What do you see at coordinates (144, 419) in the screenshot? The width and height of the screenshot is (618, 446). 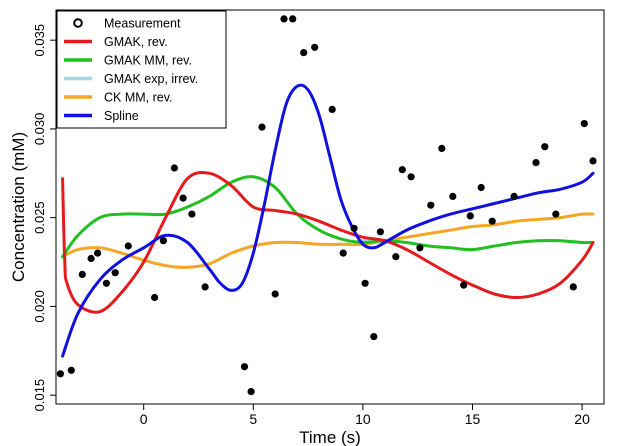 I see `x-tick-label: 0` at bounding box center [144, 419].